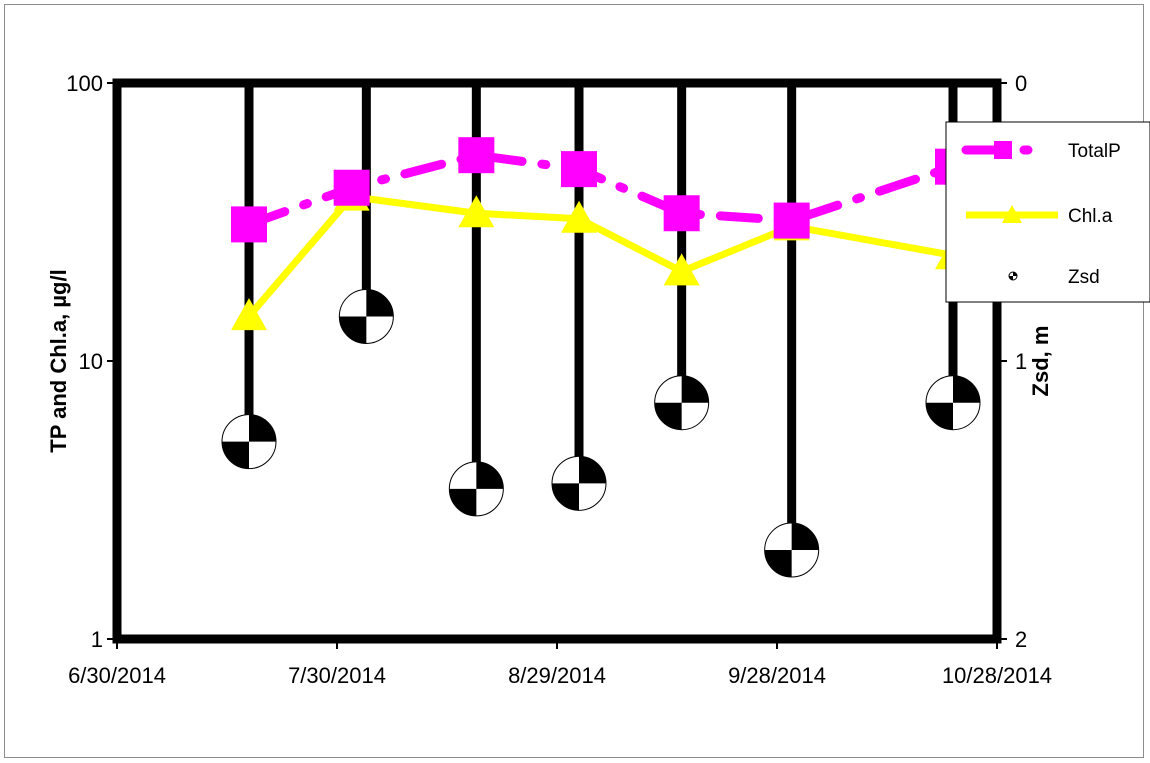 This screenshot has width=1150, height=763. What do you see at coordinates (1084, 277) in the screenshot?
I see `legend-label: Zsd` at bounding box center [1084, 277].